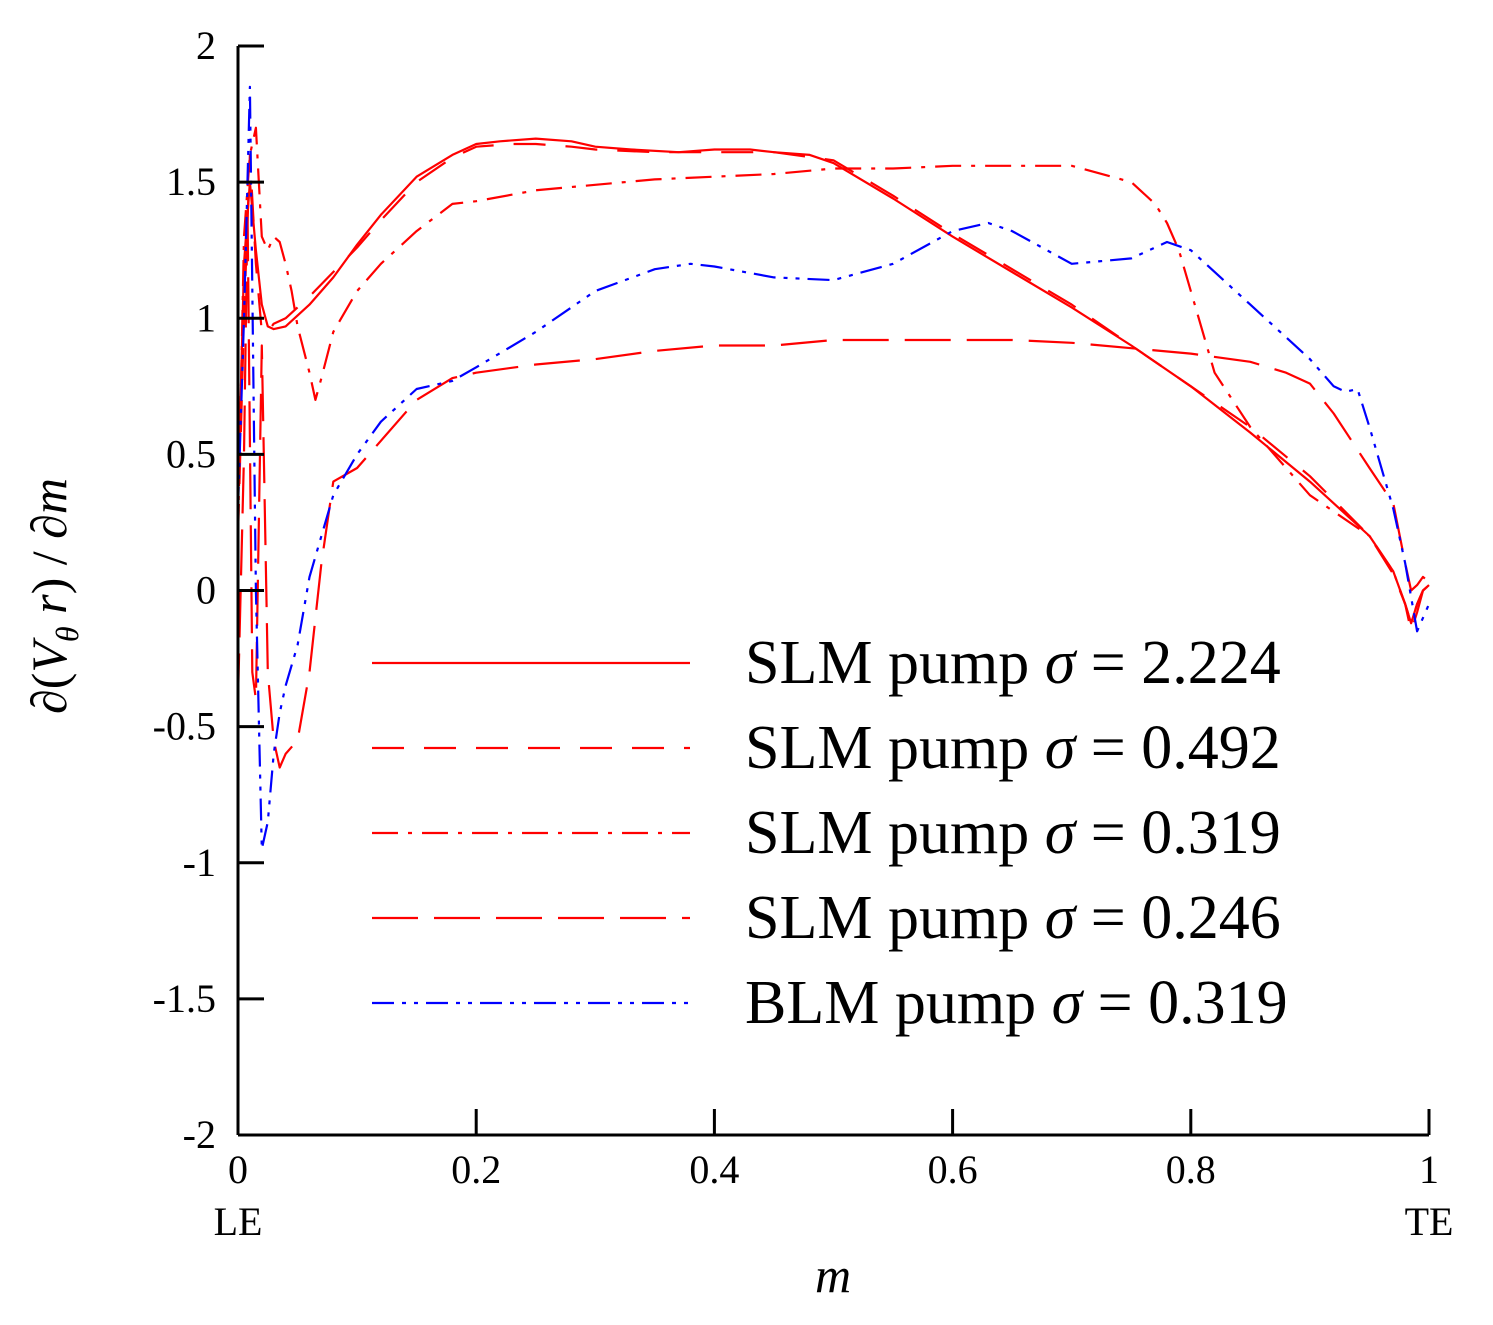 This screenshot has width=1493, height=1325. I want to click on y-label-open: (, so click(49, 681).